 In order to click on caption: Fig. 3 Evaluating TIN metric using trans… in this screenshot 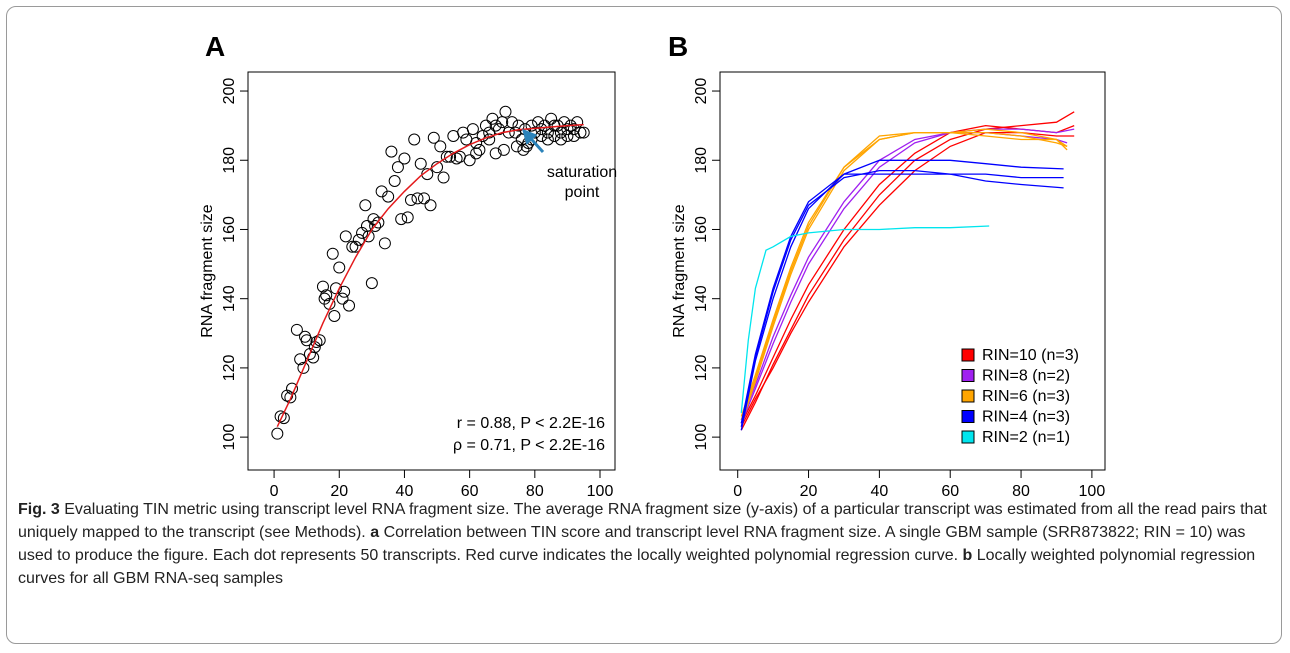, I will do `click(649, 544)`.